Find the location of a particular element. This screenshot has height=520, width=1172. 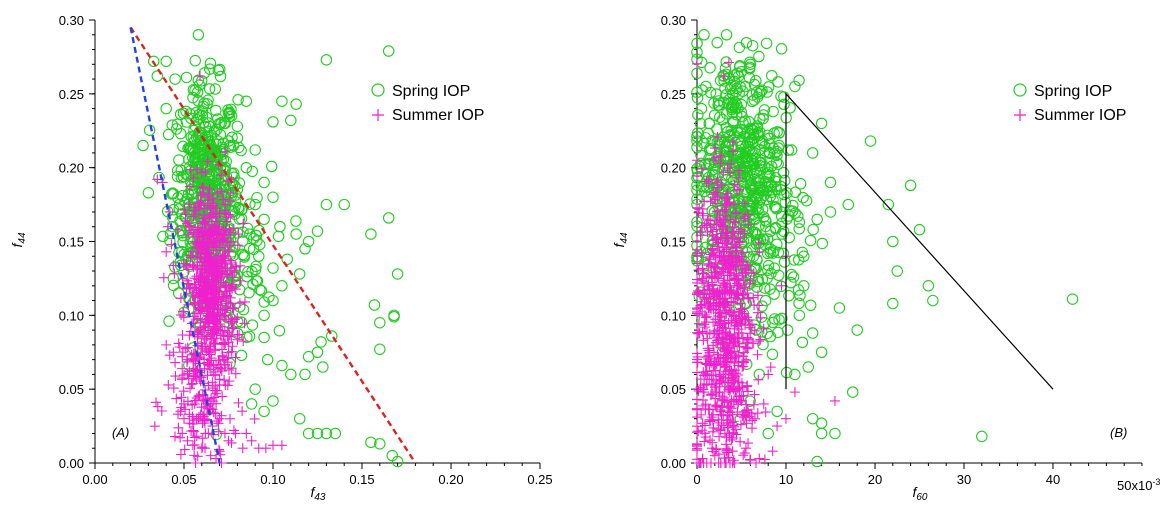

legend-label-spring-b: Spring IOP is located at coordinates (1073, 91).